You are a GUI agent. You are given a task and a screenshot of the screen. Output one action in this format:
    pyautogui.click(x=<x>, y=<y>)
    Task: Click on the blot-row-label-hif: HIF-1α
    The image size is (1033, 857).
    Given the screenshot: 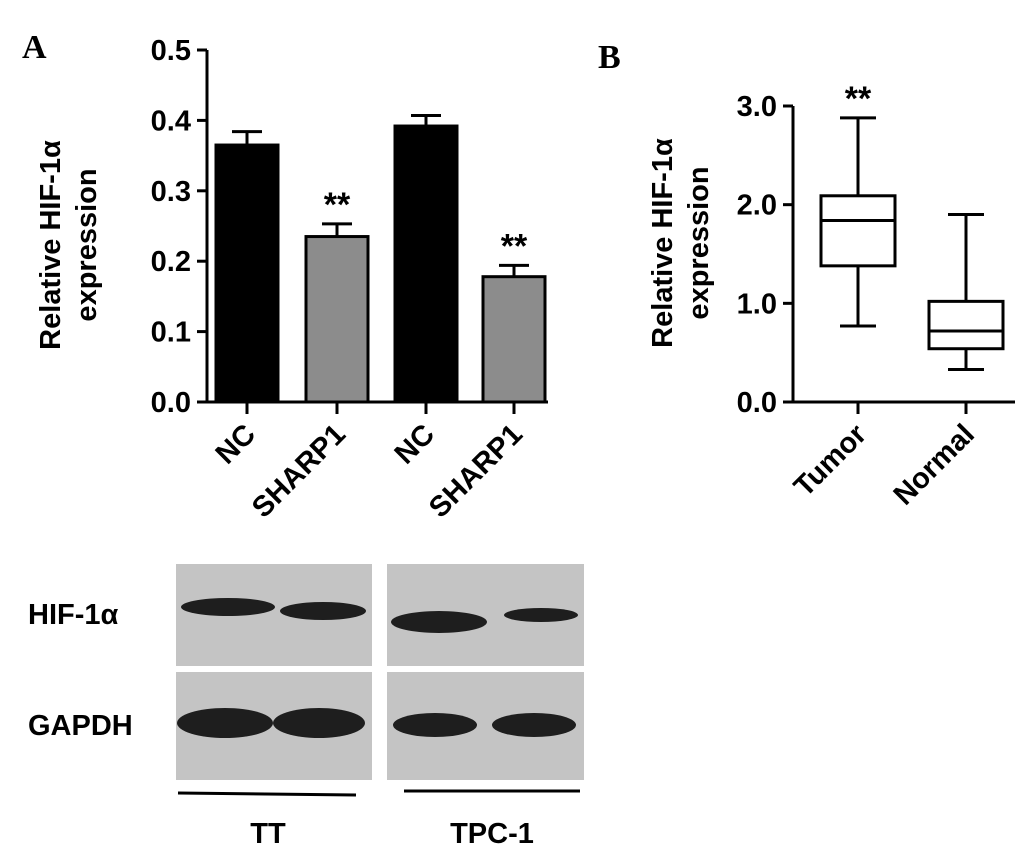 What is the action you would take?
    pyautogui.click(x=73, y=615)
    